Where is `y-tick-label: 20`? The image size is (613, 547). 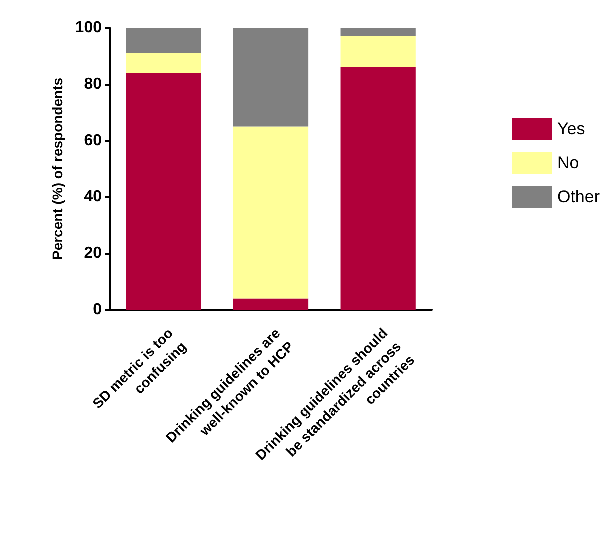
y-tick-label: 20 is located at coordinates (93, 253).